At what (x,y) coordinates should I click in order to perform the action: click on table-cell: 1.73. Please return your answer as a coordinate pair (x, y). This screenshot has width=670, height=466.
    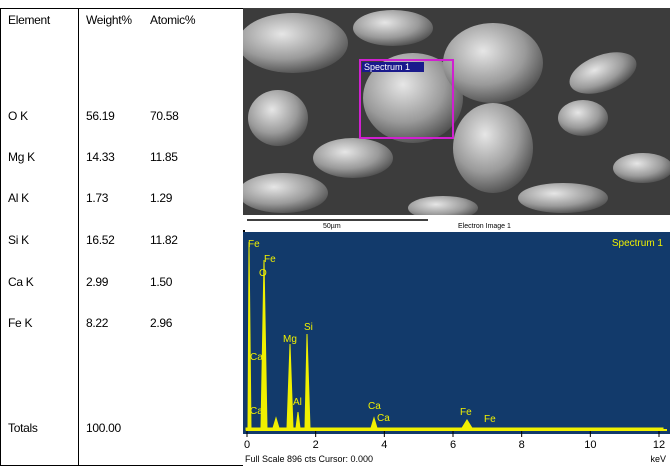
    Looking at the image, I should click on (97, 198).